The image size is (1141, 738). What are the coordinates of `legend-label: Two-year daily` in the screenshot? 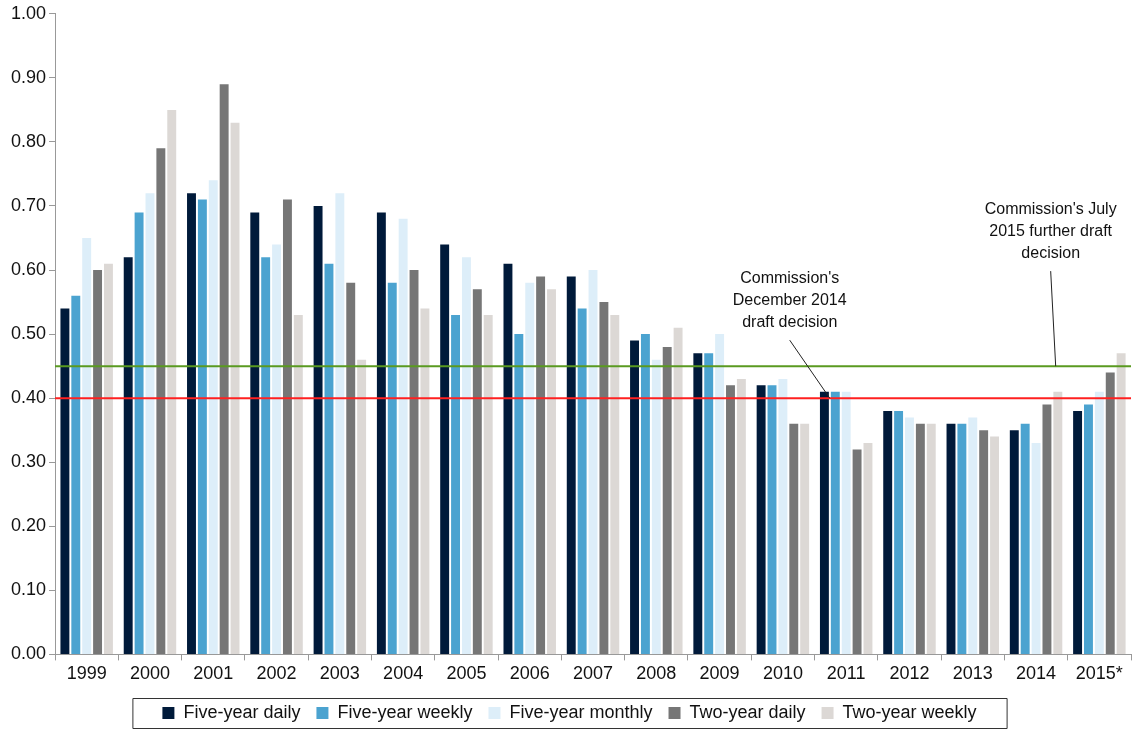 It's located at (747, 711).